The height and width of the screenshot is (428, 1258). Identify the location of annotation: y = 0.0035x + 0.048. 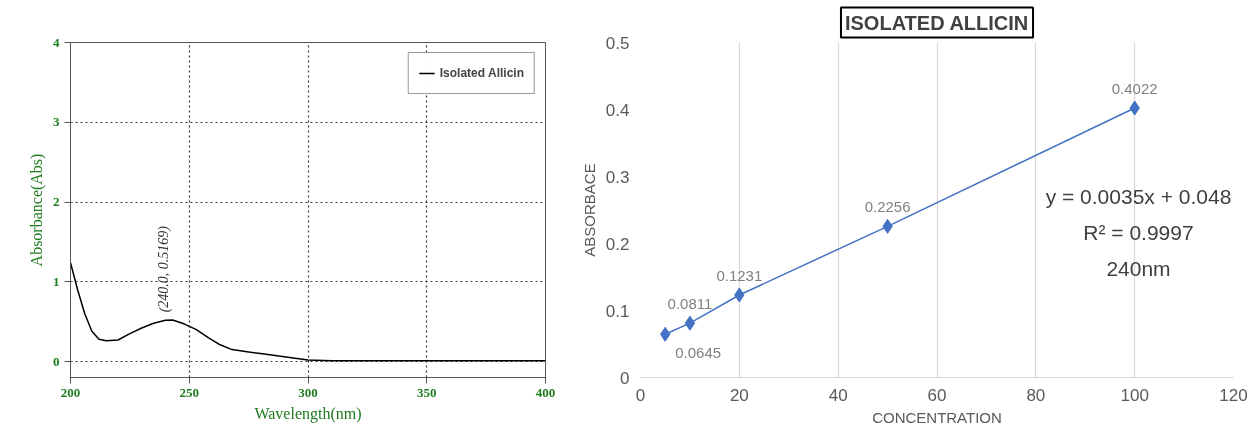
(1138, 196).